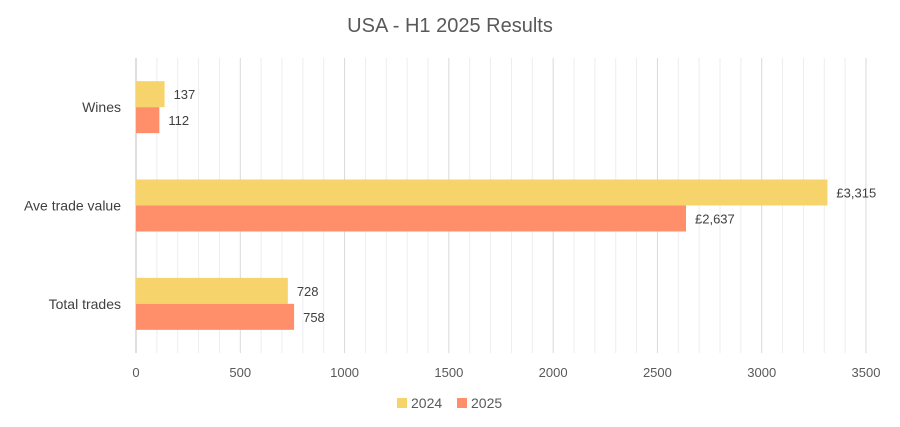 This screenshot has width=900, height=427. Describe the element at coordinates (85, 304) in the screenshot. I see `category-label: Total trades` at that location.